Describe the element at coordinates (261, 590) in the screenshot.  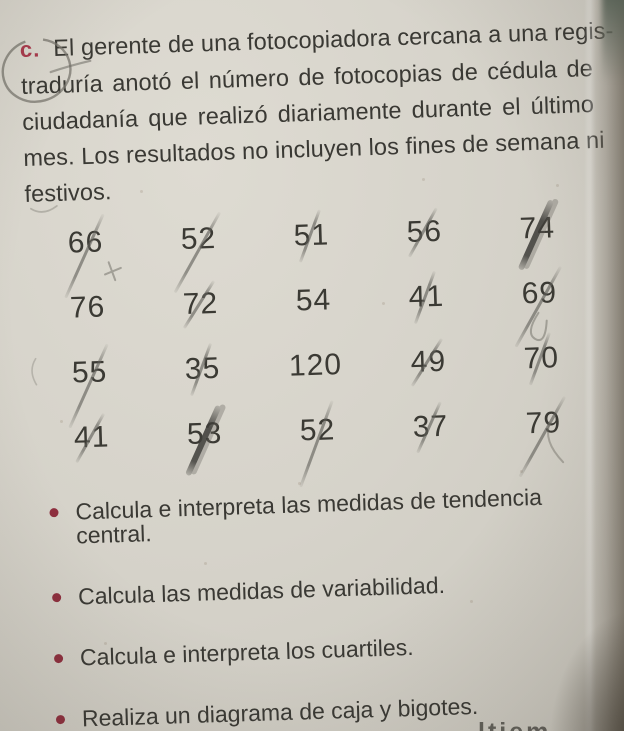
I see `task-label: Calcula las medidas de variabilidad.` at that location.